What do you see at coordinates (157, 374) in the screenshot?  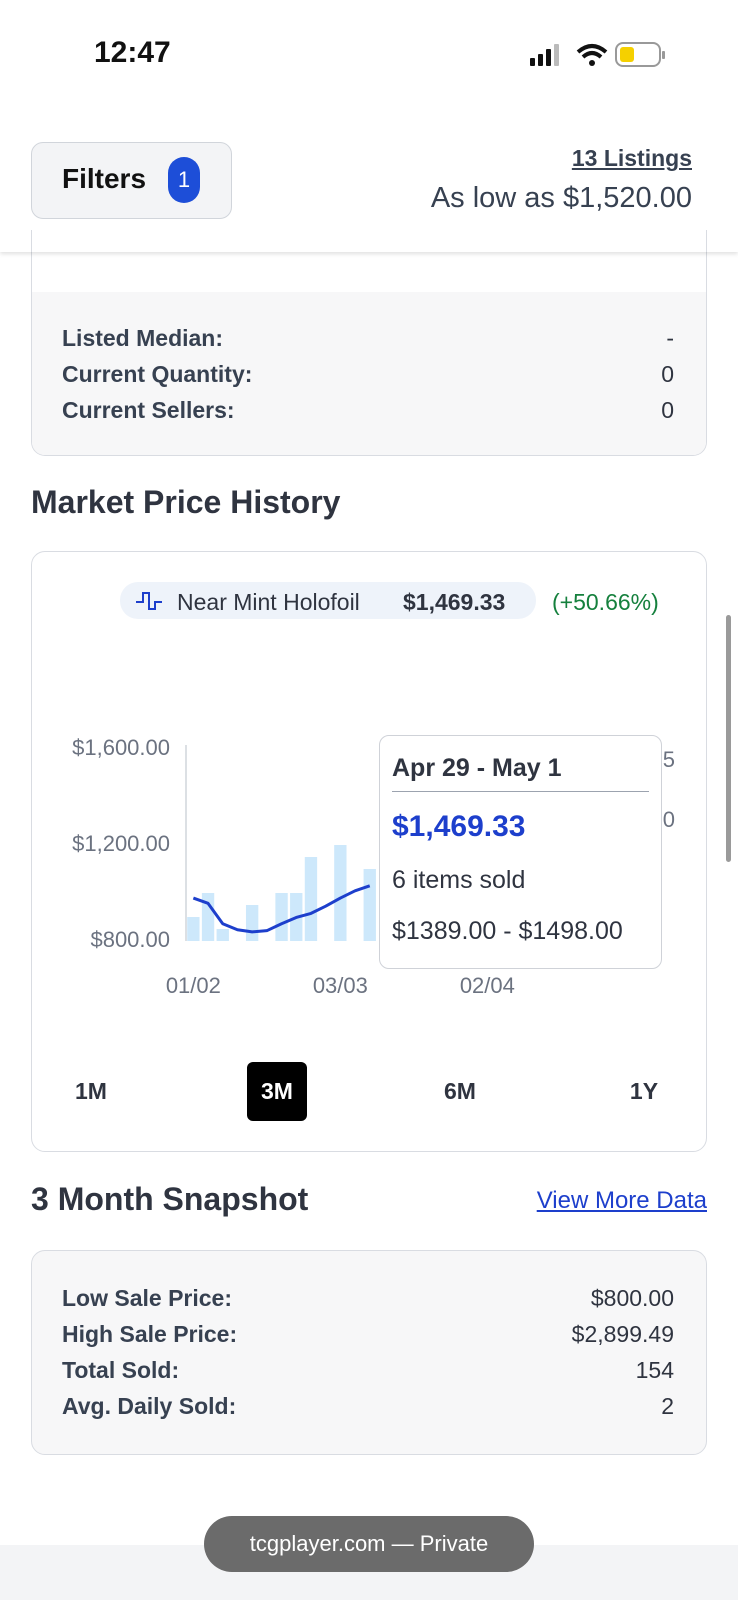 I see `stat-label: Current Quantity:` at bounding box center [157, 374].